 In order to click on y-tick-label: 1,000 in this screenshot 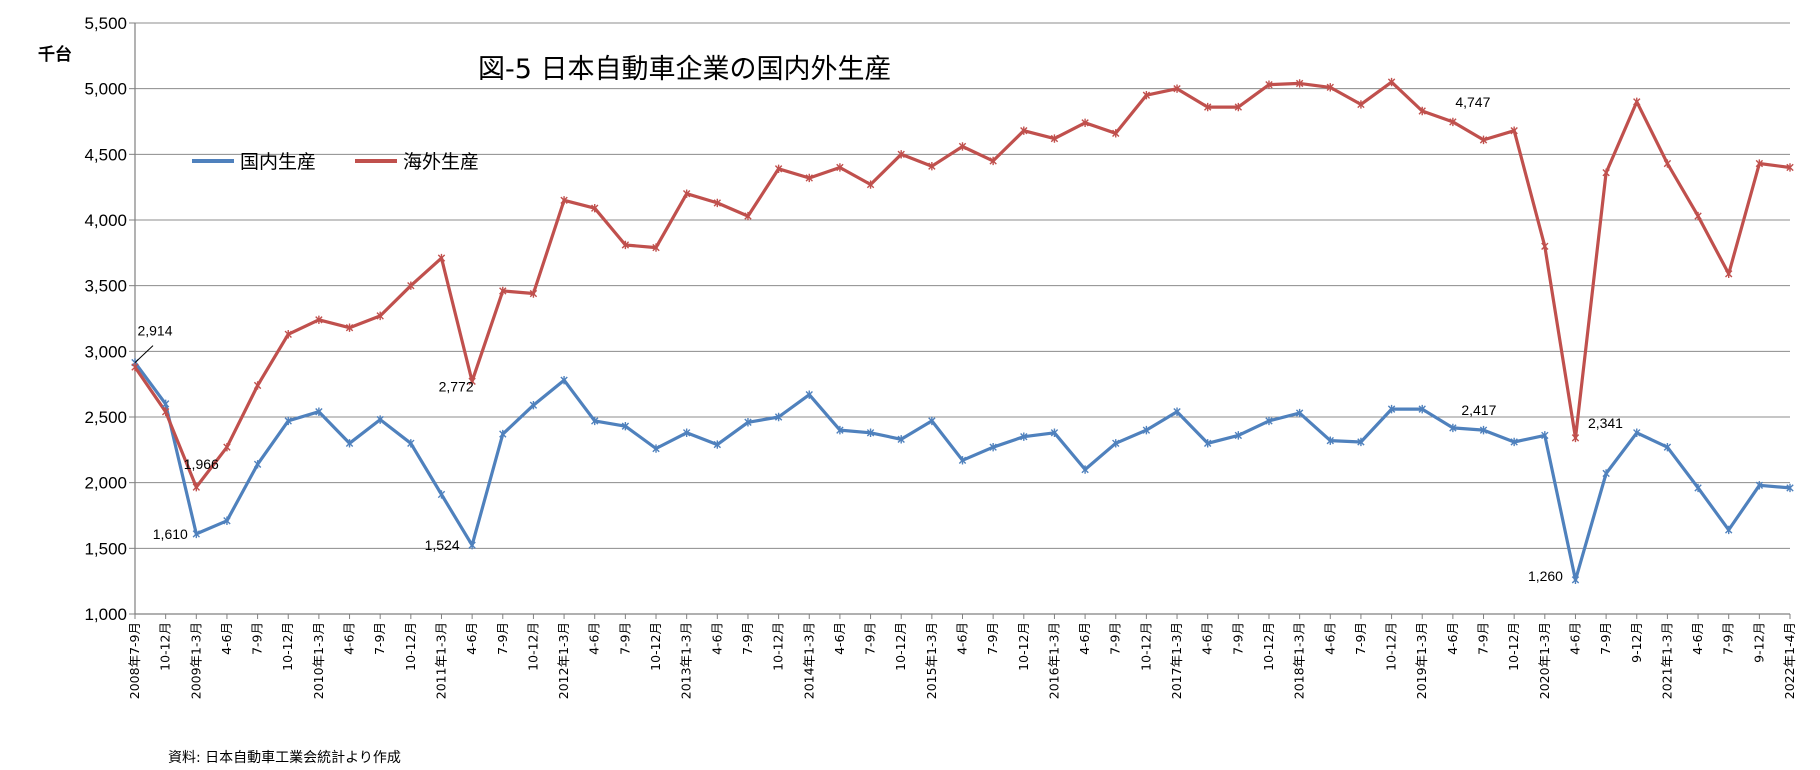, I will do `click(105, 614)`.